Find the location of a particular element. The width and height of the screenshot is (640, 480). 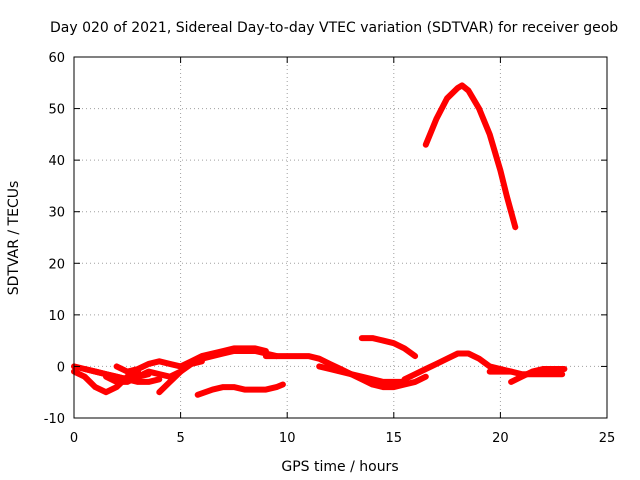

y-tick-labels: -10 0 10 20 30 40 50 60 is located at coordinates (54, 239).